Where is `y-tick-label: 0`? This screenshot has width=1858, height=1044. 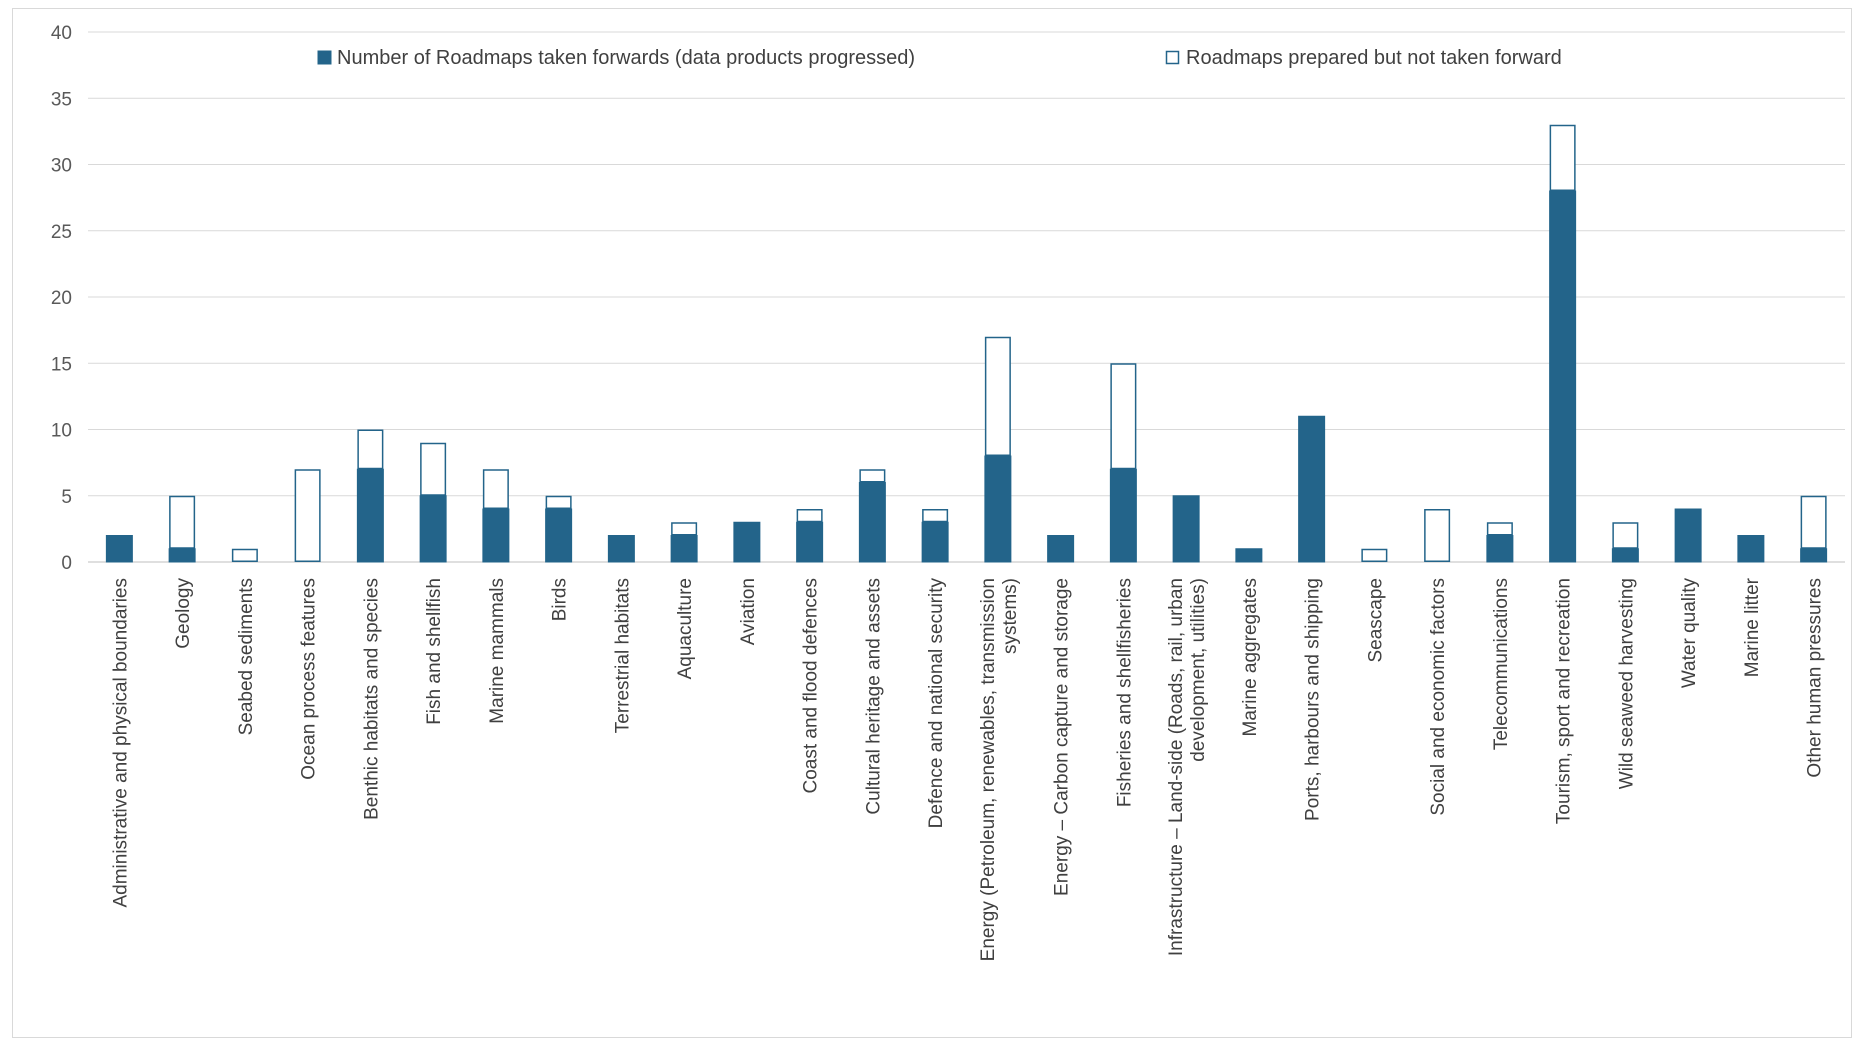
y-tick-label: 0 is located at coordinates (66, 563).